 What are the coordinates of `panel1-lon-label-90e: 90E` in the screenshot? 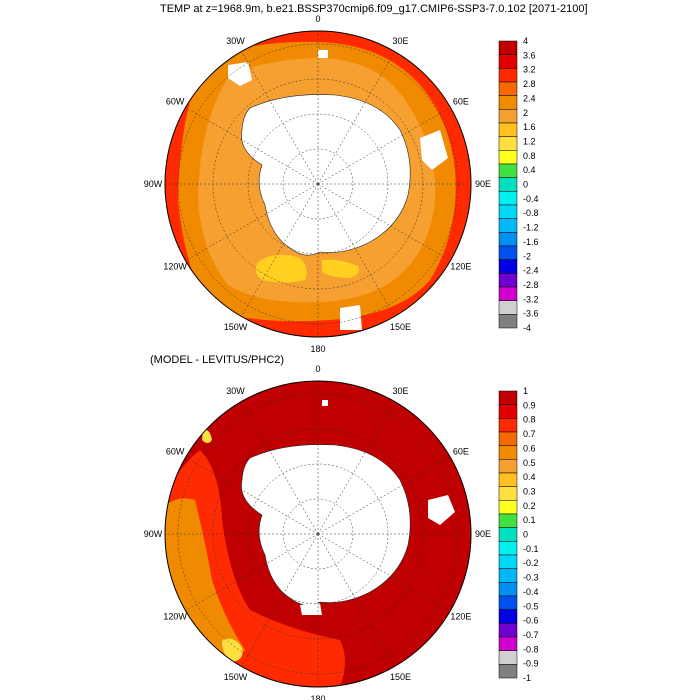 It's located at (483, 184).